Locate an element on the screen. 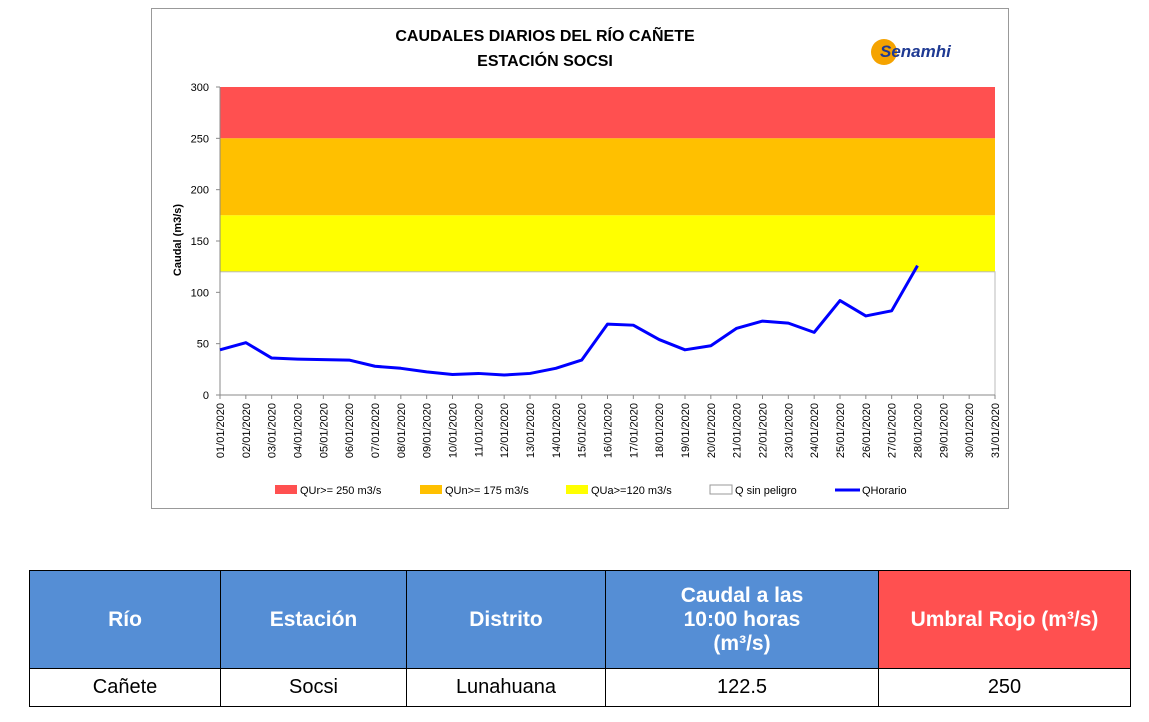  x-tick-label: 08/01/2020 is located at coordinates (402, 430).